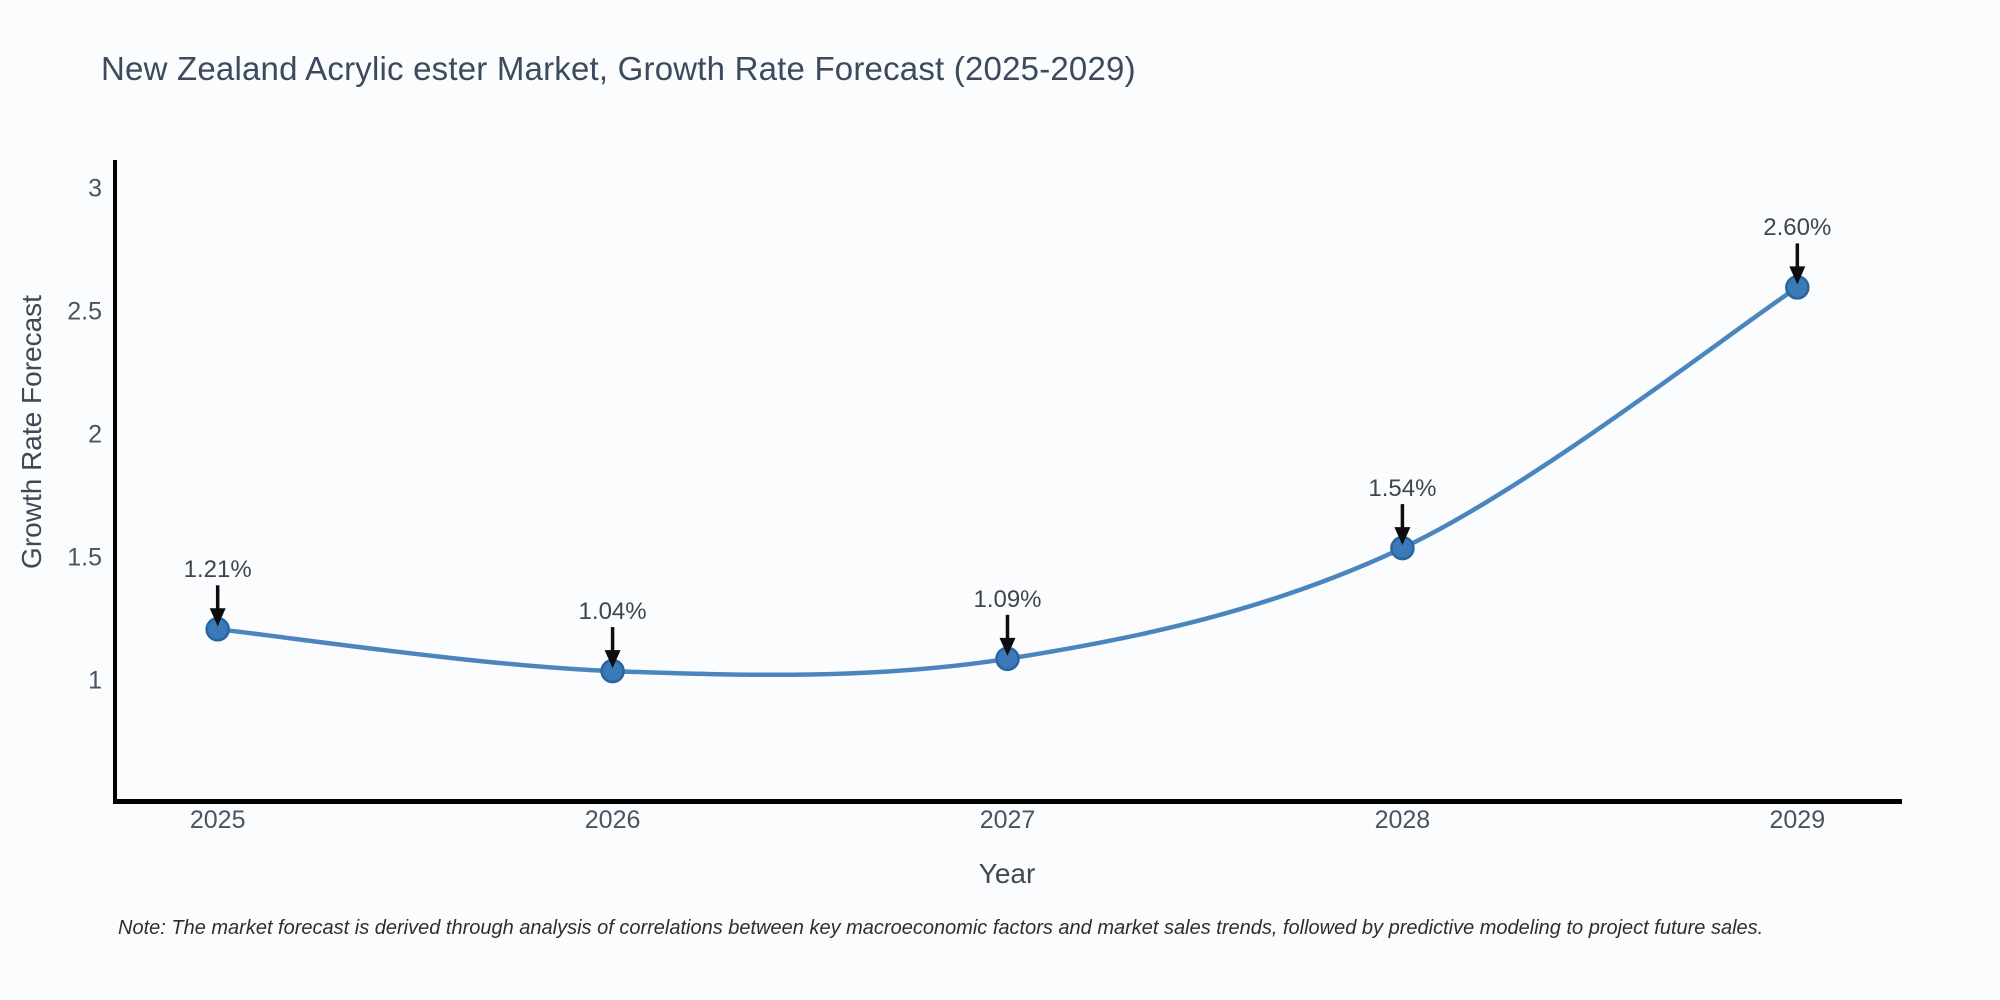 This screenshot has height=1000, width=2000. I want to click on annotation-label-2028: 1.54%, so click(1402, 489).